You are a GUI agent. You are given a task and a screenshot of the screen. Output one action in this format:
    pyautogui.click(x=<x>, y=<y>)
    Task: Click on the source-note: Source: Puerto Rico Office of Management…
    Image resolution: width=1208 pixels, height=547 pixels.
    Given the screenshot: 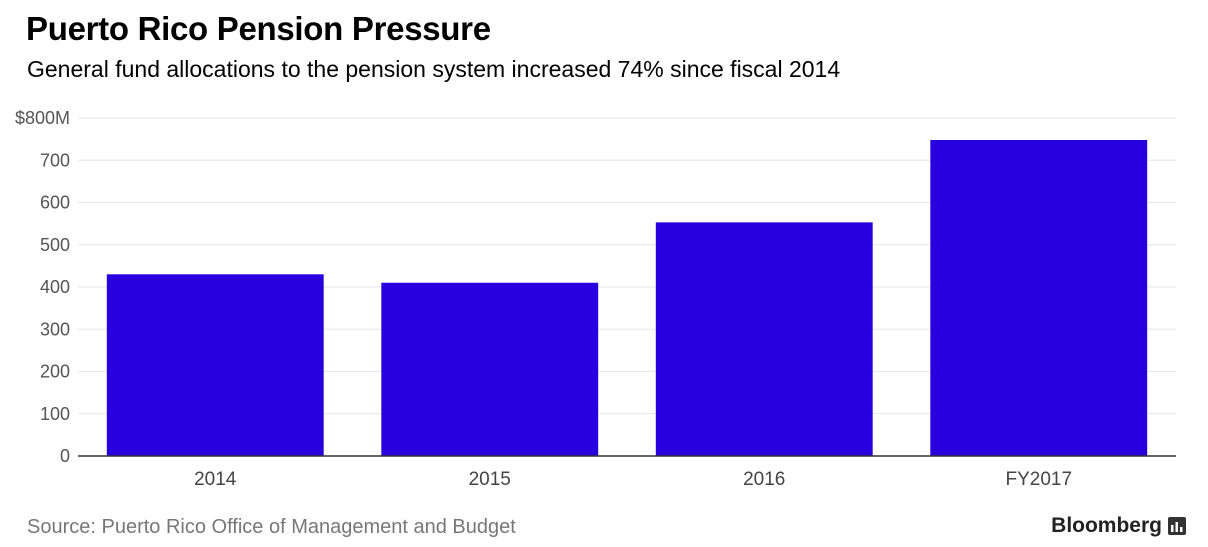 What is the action you would take?
    pyautogui.click(x=271, y=527)
    